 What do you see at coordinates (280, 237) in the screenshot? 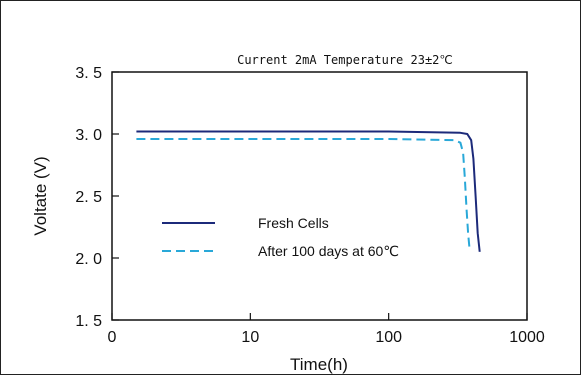
I see `legend: Fresh Cells After 100 days at 60℃` at bounding box center [280, 237].